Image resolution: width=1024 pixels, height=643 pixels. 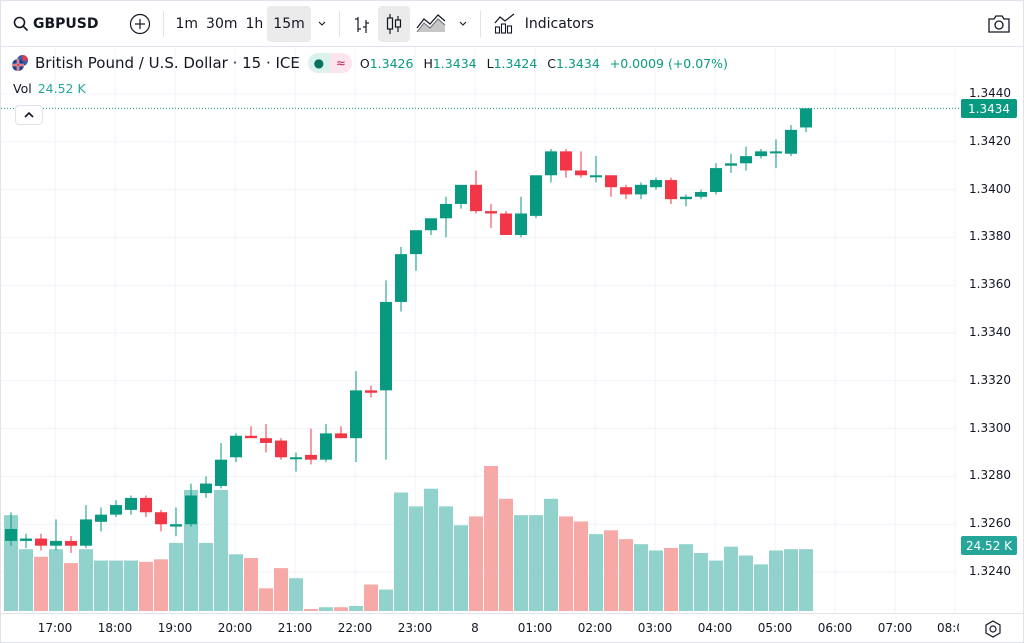 What do you see at coordinates (393, 23) in the screenshot?
I see `candle-style-button` at bounding box center [393, 23].